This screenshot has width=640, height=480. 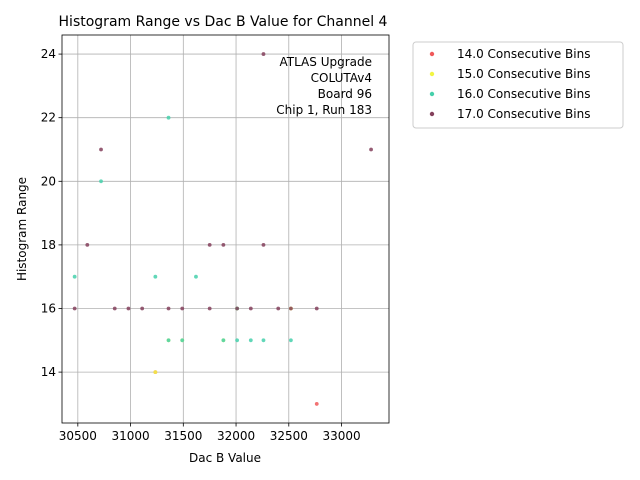 I want to click on x-tick-label: 32500, so click(x=289, y=436).